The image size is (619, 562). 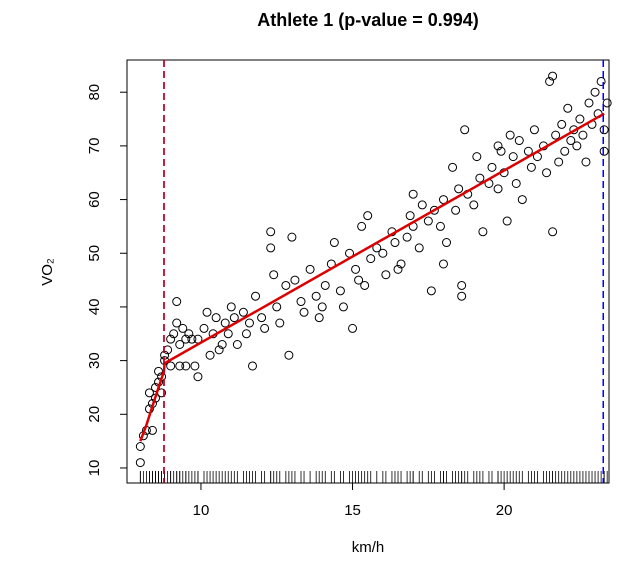 I want to click on y-tick-label: 80, so click(x=94, y=92).